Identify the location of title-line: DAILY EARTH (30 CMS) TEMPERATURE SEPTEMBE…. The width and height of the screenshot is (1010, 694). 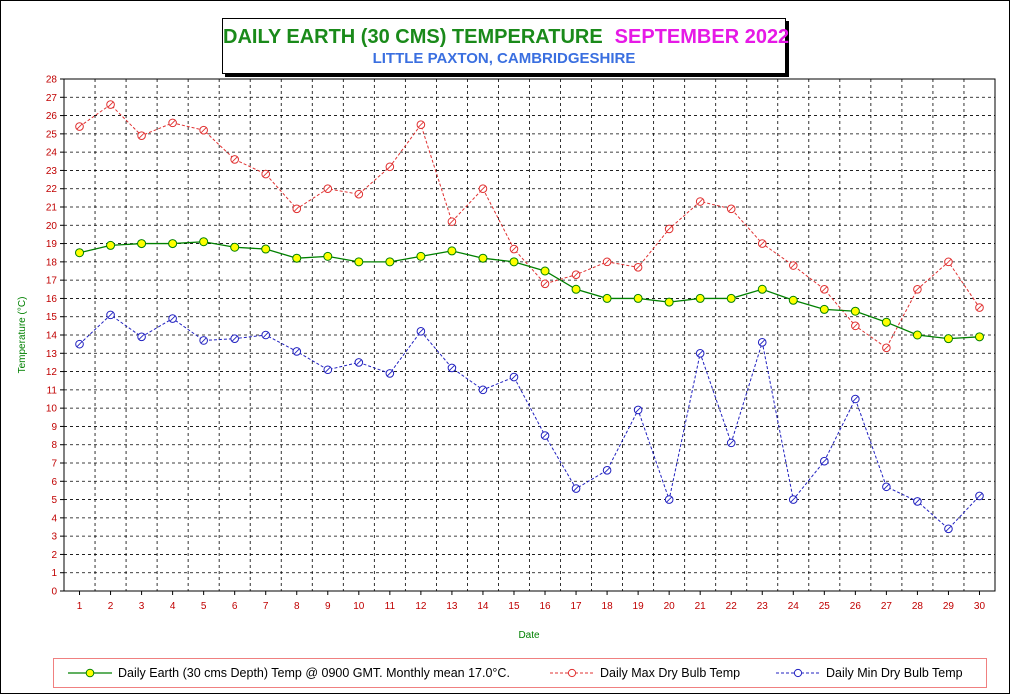
(506, 37).